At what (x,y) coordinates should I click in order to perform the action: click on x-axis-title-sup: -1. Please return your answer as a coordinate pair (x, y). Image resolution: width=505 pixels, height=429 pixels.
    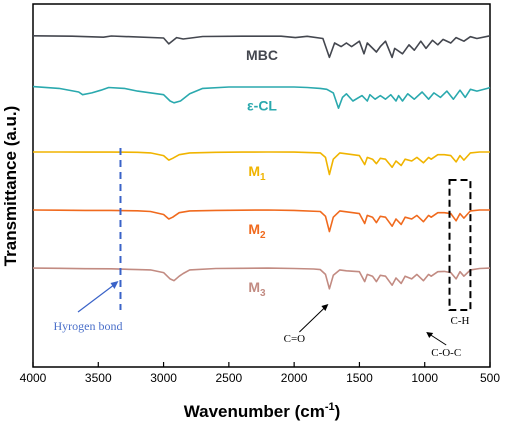
    Looking at the image, I should click on (330, 407).